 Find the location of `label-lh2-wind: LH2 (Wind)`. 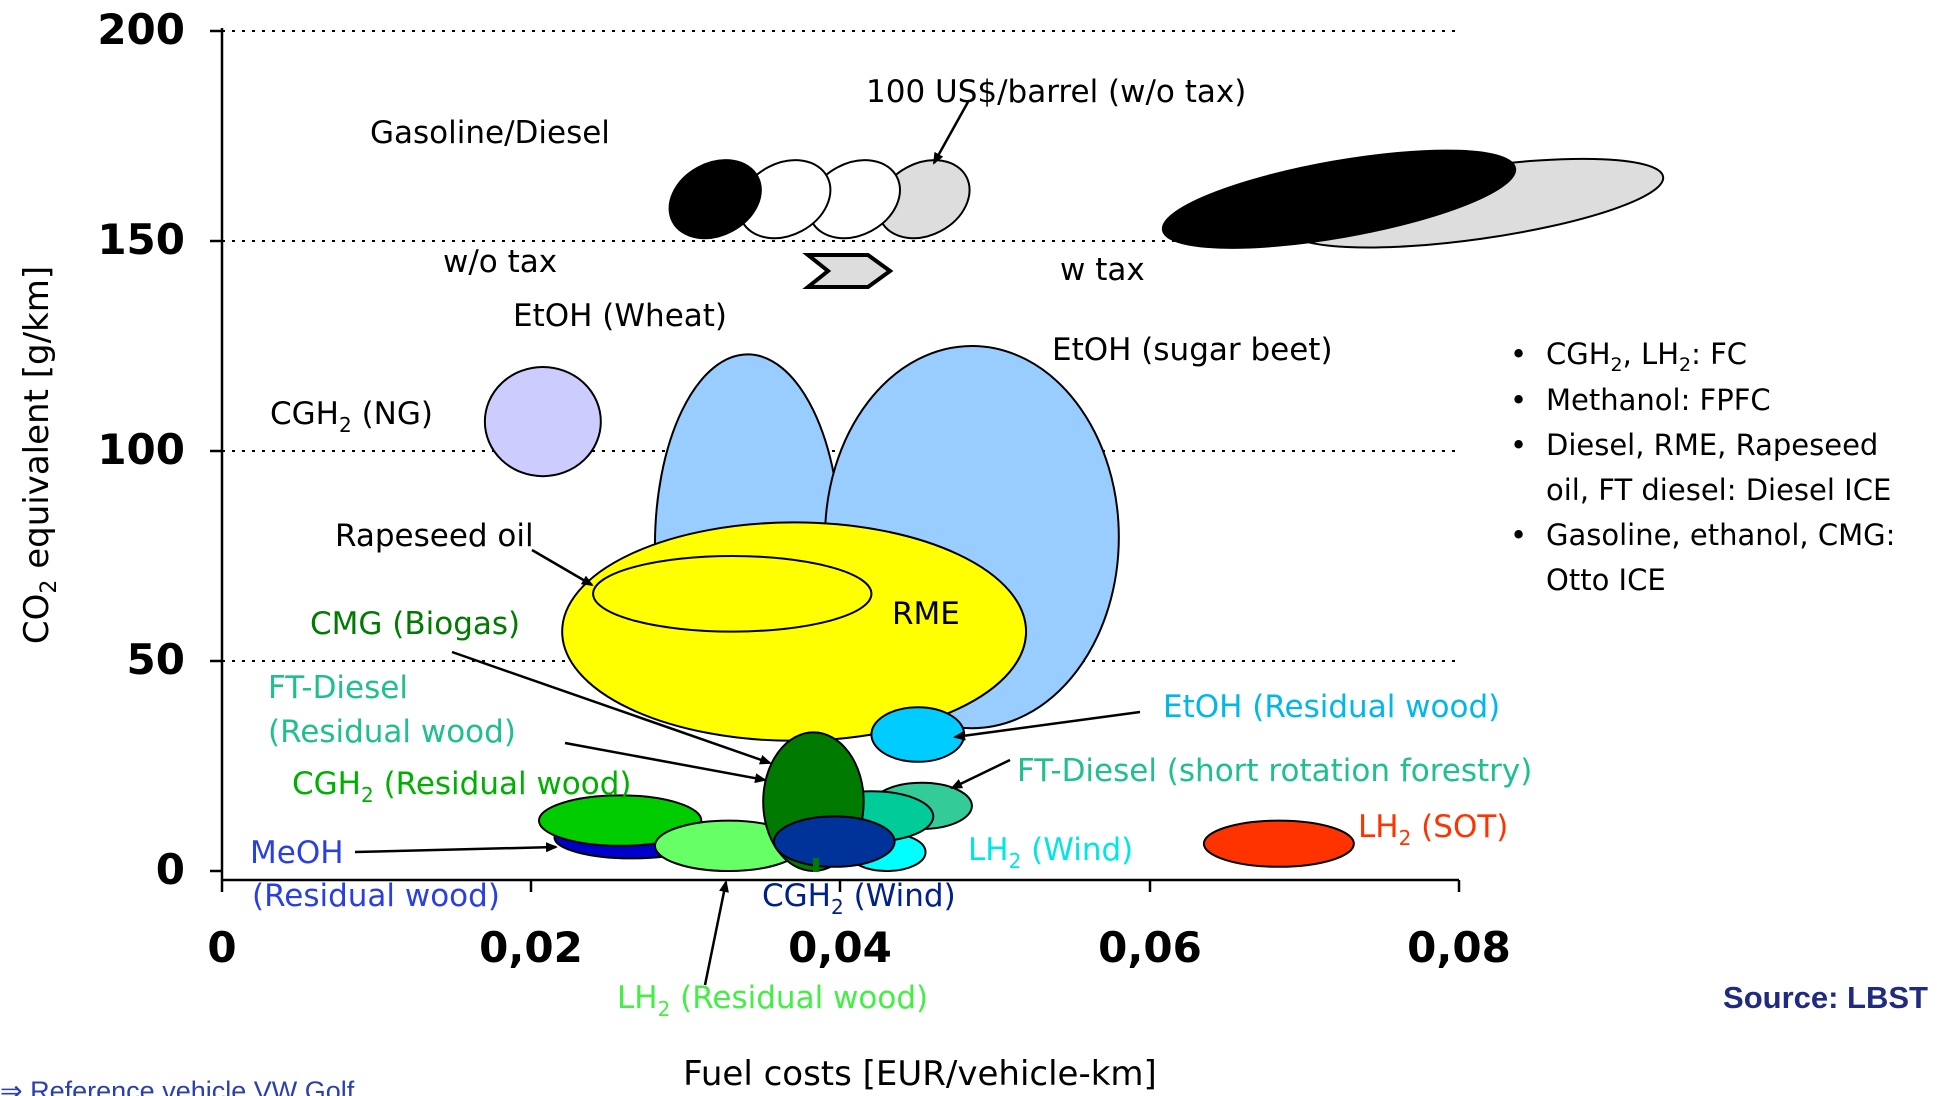

label-lh2-wind: LH2 (Wind) is located at coordinates (1050, 852).